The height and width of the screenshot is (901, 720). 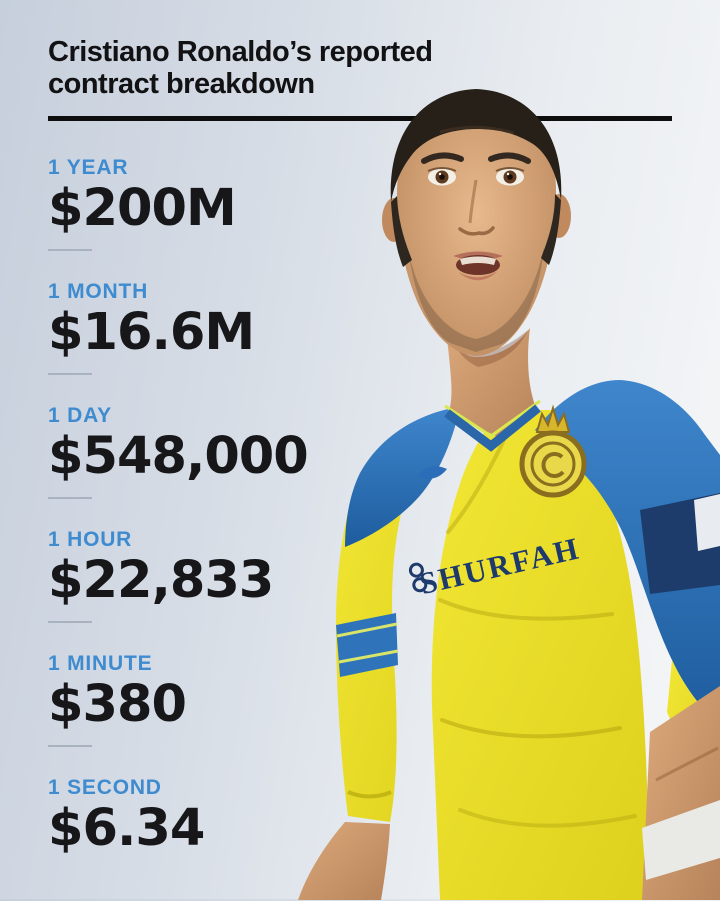 What do you see at coordinates (360, 118) in the screenshot?
I see `title-underline` at bounding box center [360, 118].